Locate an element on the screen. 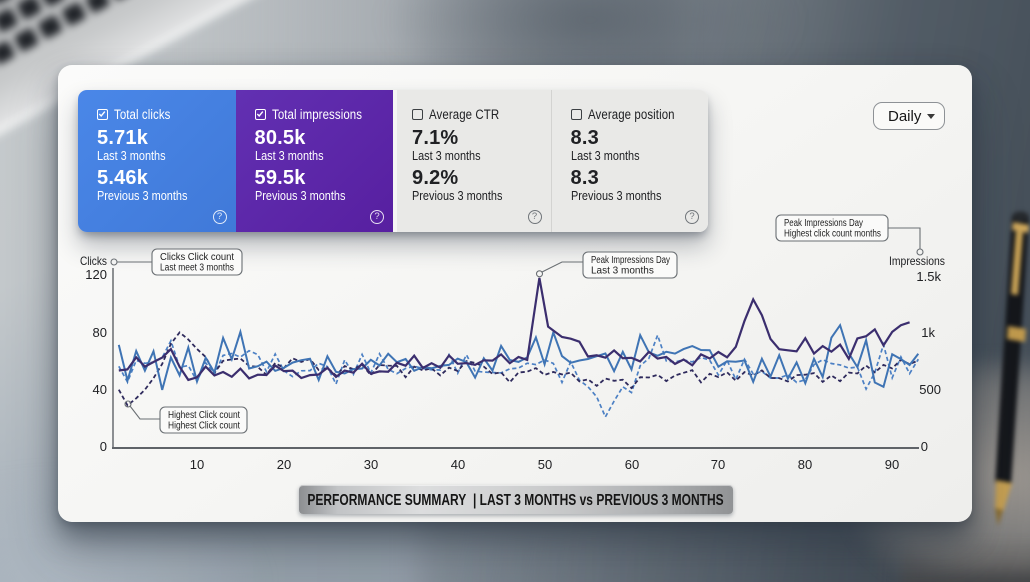 The width and height of the screenshot is (1030, 582). svg-text: 70 is located at coordinates (718, 464).